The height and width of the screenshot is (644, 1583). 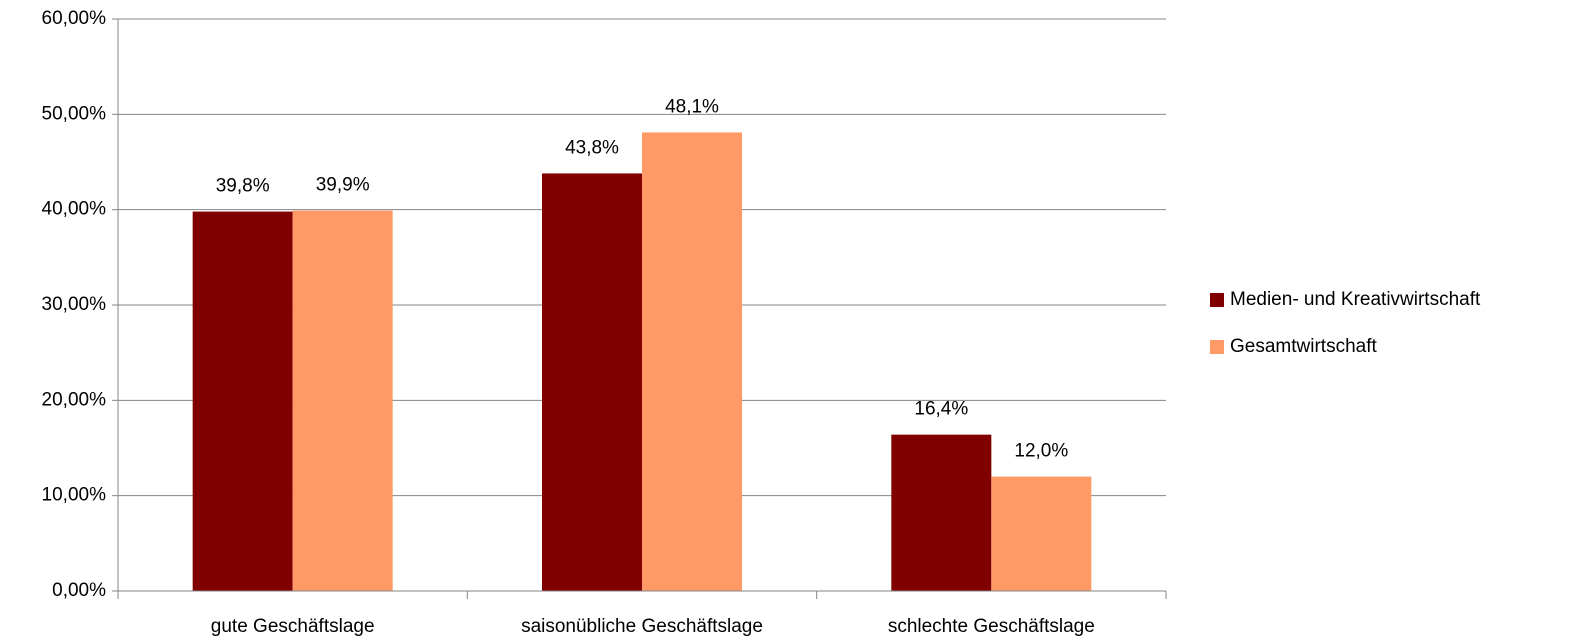 What do you see at coordinates (941, 409) in the screenshot?
I see `value-label: 16,4%` at bounding box center [941, 409].